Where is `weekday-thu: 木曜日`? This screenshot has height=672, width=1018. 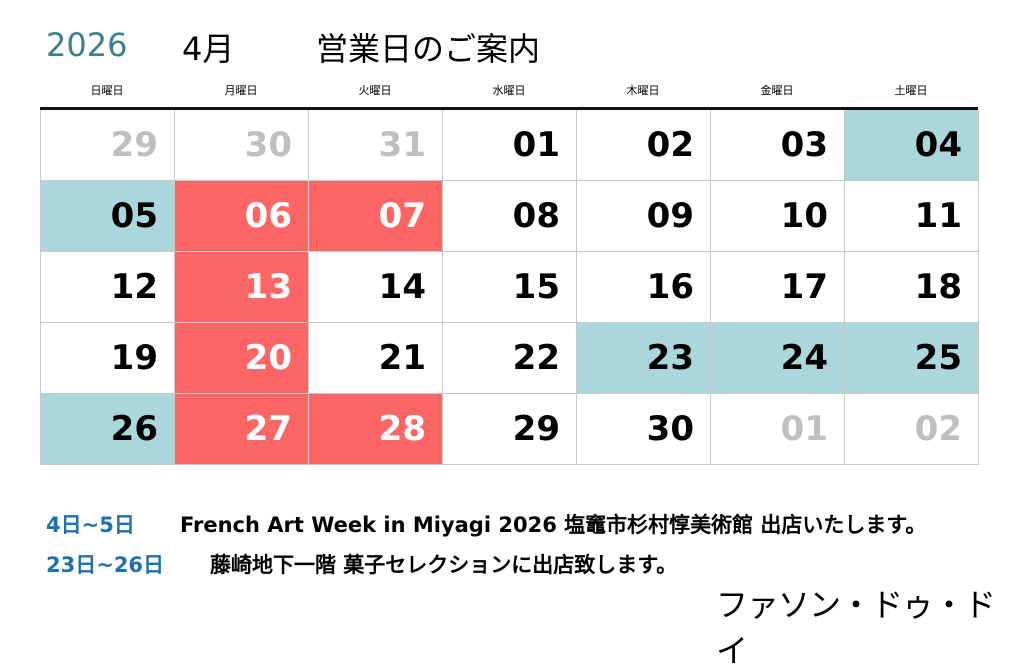 weekday-thu: 木曜日 is located at coordinates (643, 90).